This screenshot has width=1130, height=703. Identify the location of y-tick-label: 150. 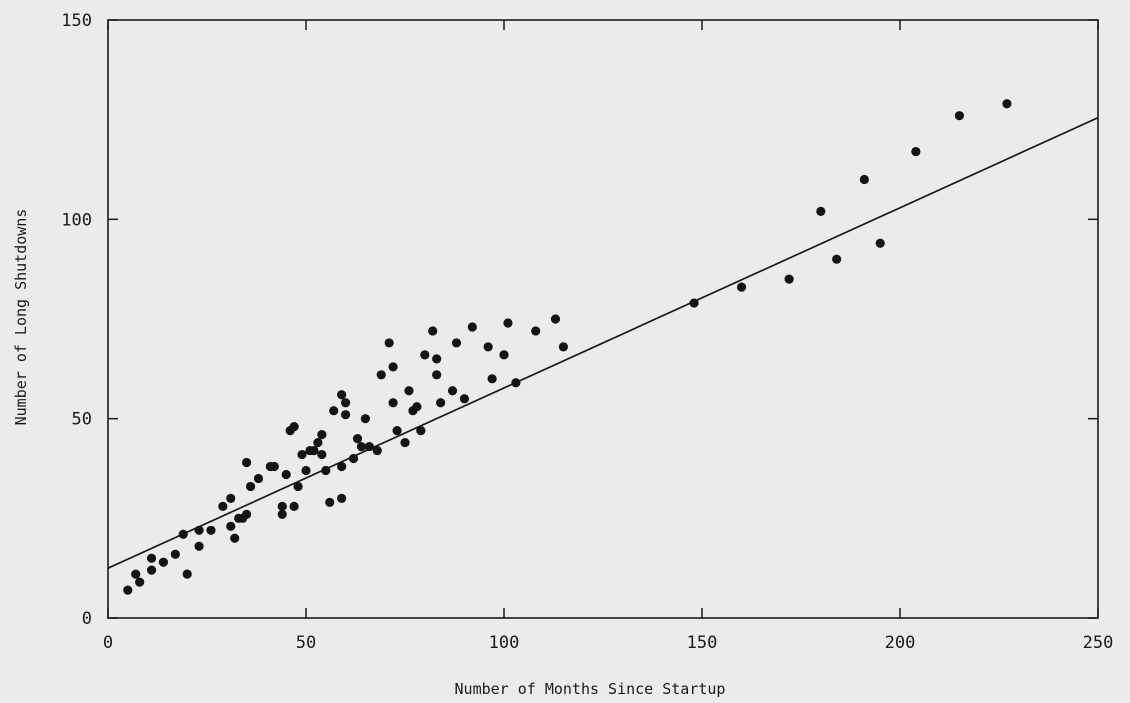
(76, 21).